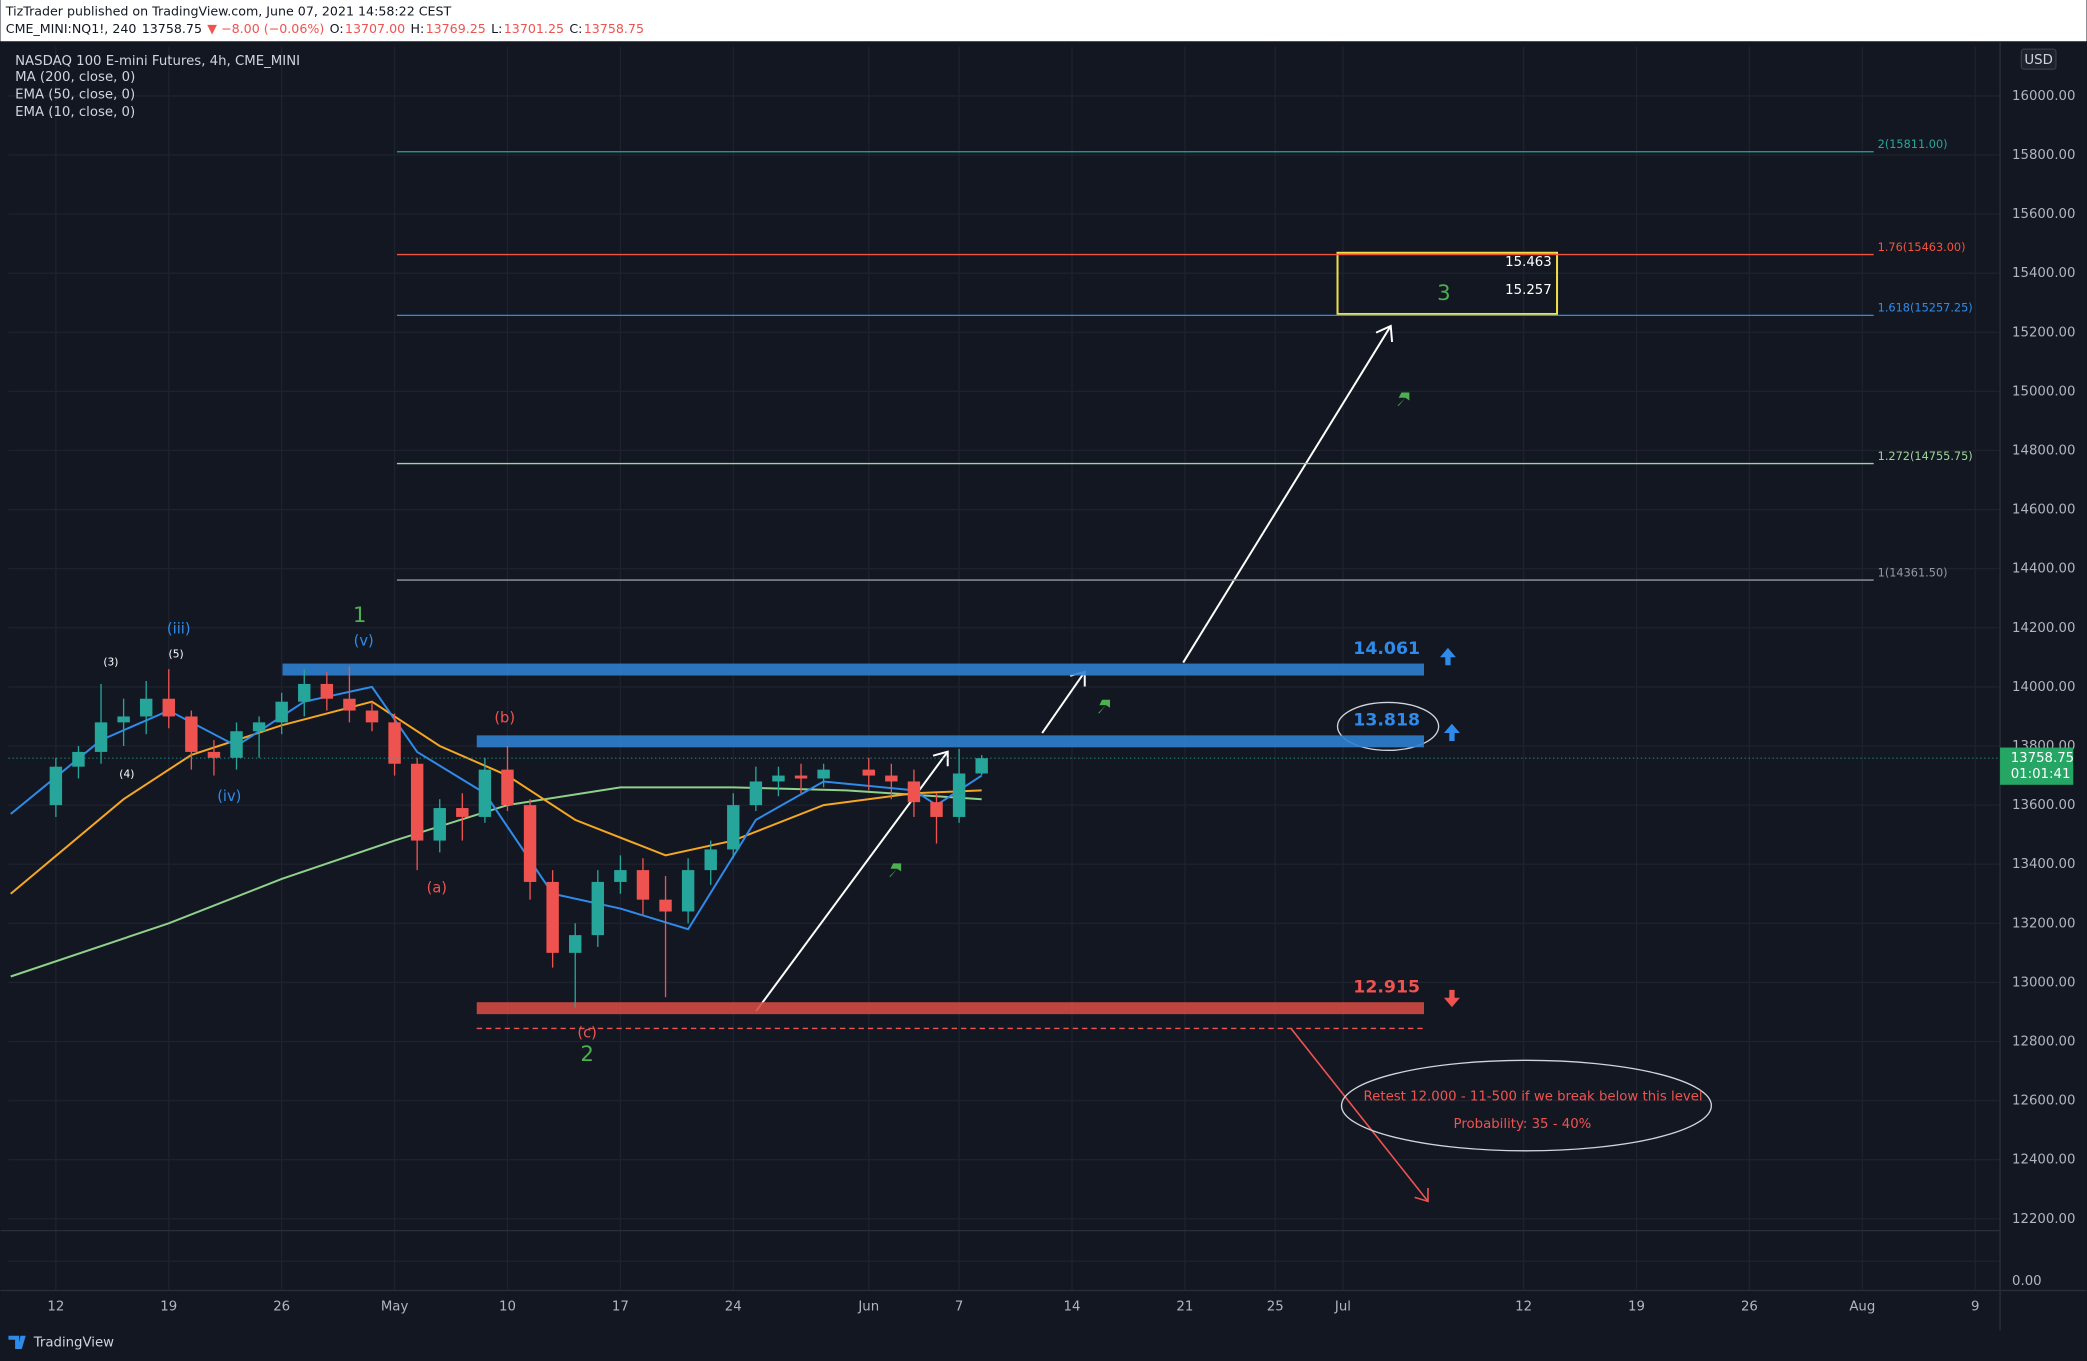 Image resolution: width=2087 pixels, height=1361 pixels. I want to click on target-label: 15.463, so click(1528, 262).